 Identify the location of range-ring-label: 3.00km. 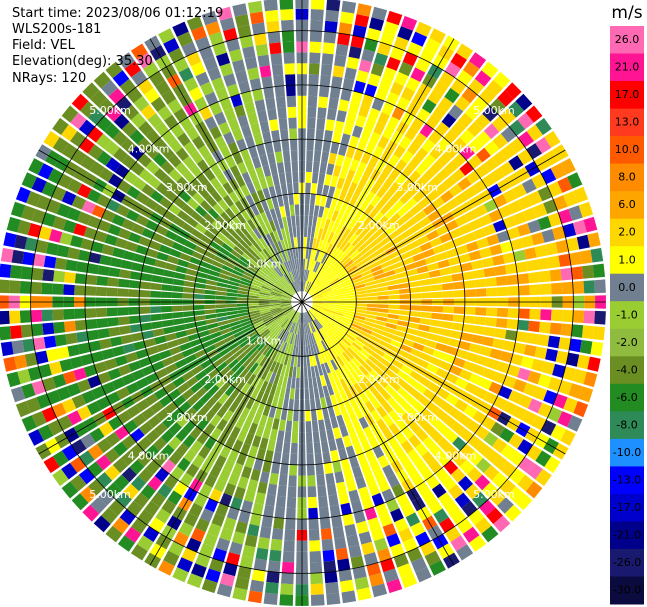
(187, 417).